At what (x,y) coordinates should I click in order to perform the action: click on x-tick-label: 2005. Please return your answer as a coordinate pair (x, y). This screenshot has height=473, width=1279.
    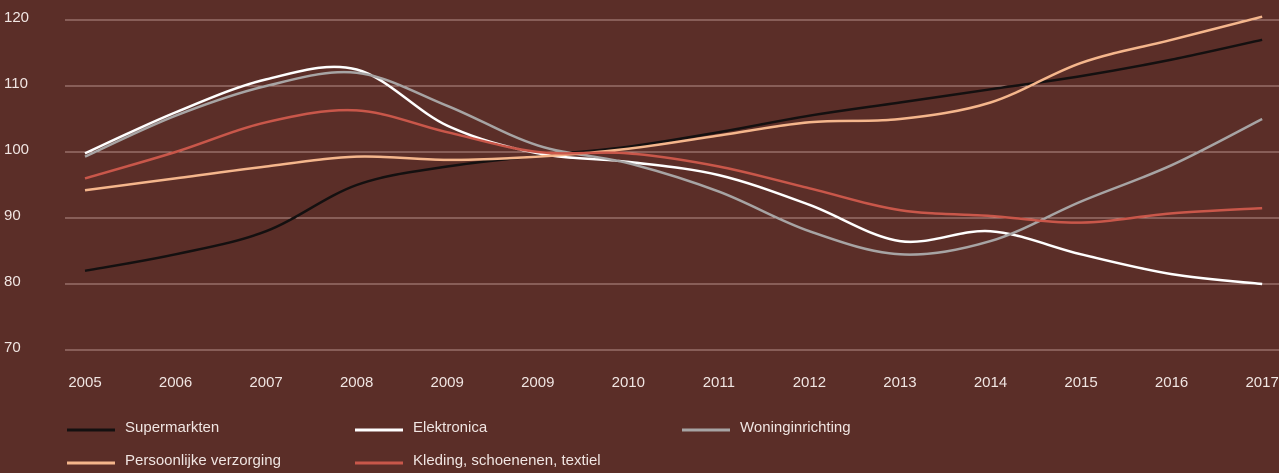
    Looking at the image, I should click on (84, 382).